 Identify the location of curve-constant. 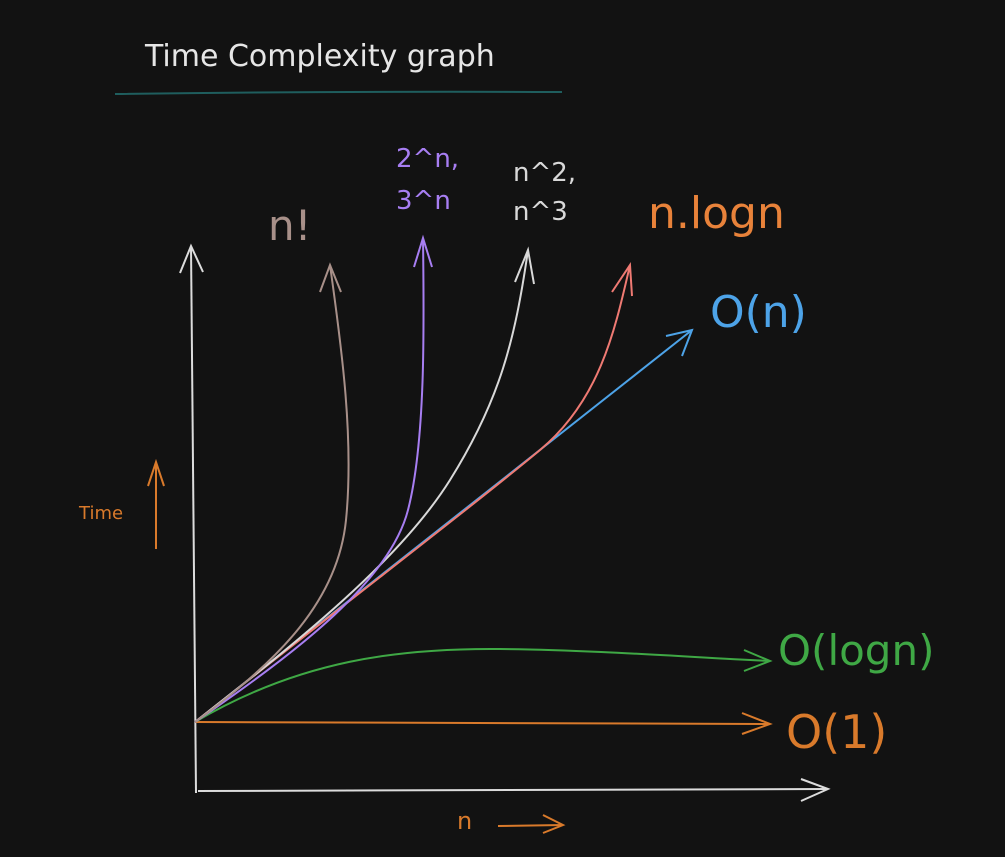
(483, 723).